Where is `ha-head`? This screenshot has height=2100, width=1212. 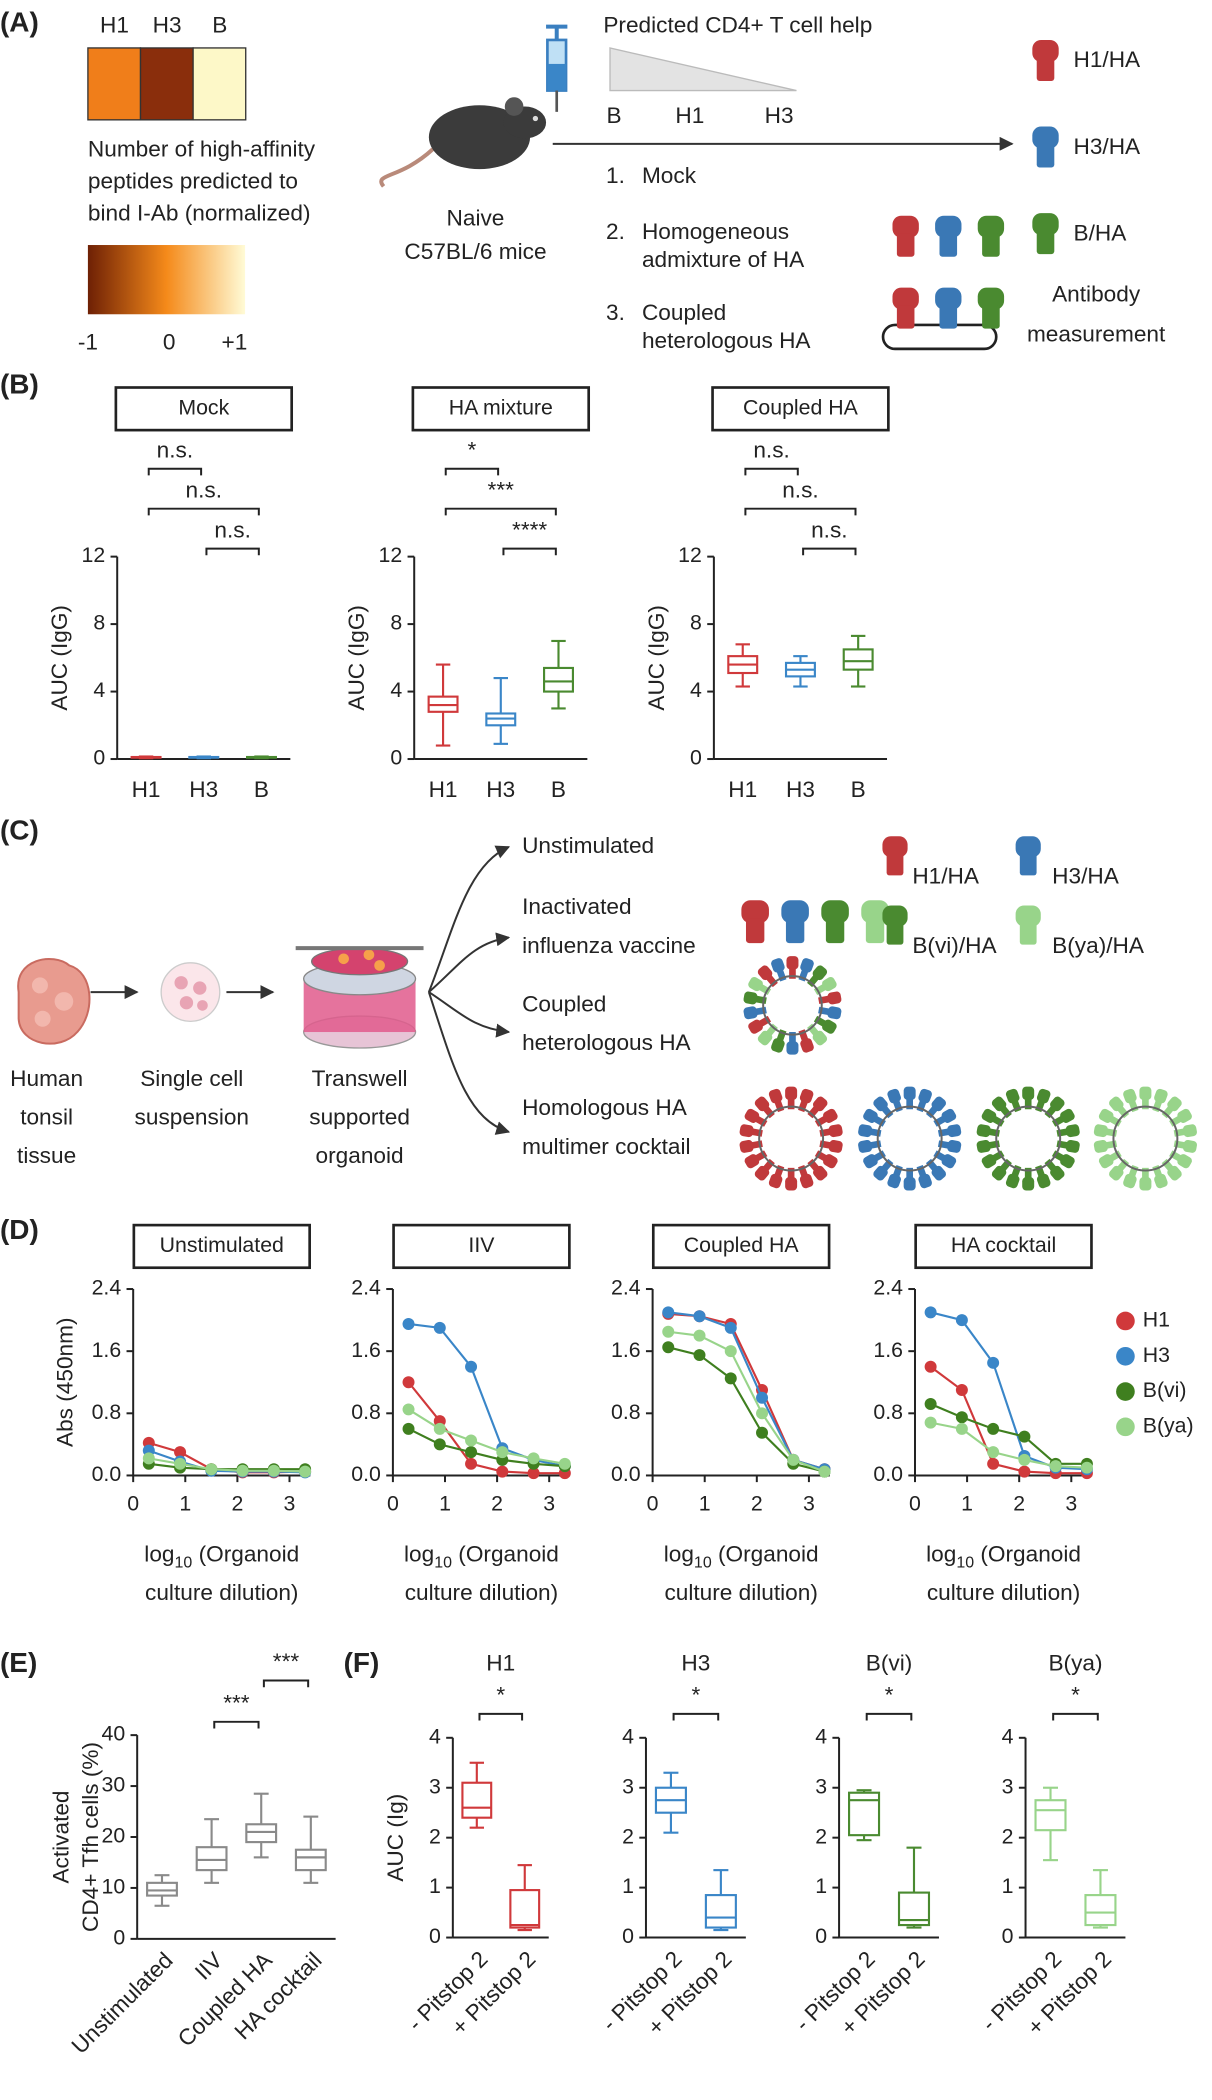
ha-head is located at coordinates (991, 226).